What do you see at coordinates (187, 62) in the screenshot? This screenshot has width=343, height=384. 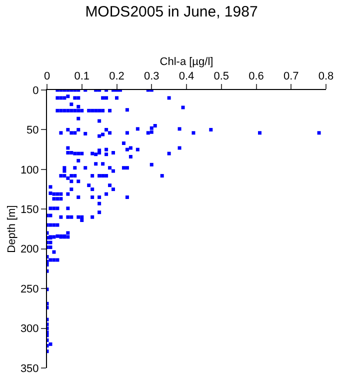 I see `x-axis-title: Chl-a [µg/l]` at bounding box center [187, 62].